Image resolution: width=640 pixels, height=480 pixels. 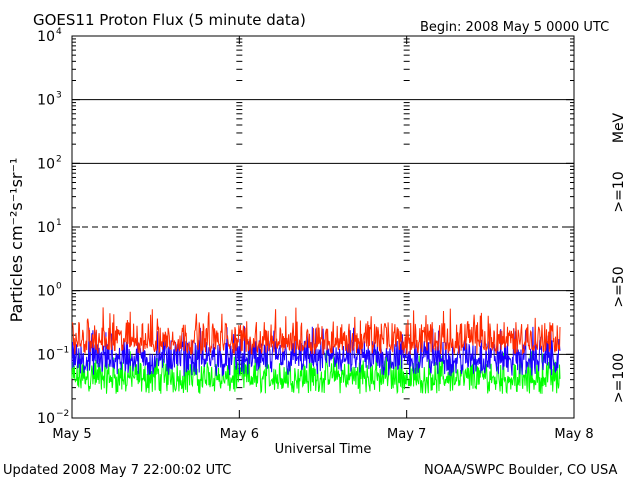 I want to click on legend-ge100: >=100, so click(x=619, y=378).